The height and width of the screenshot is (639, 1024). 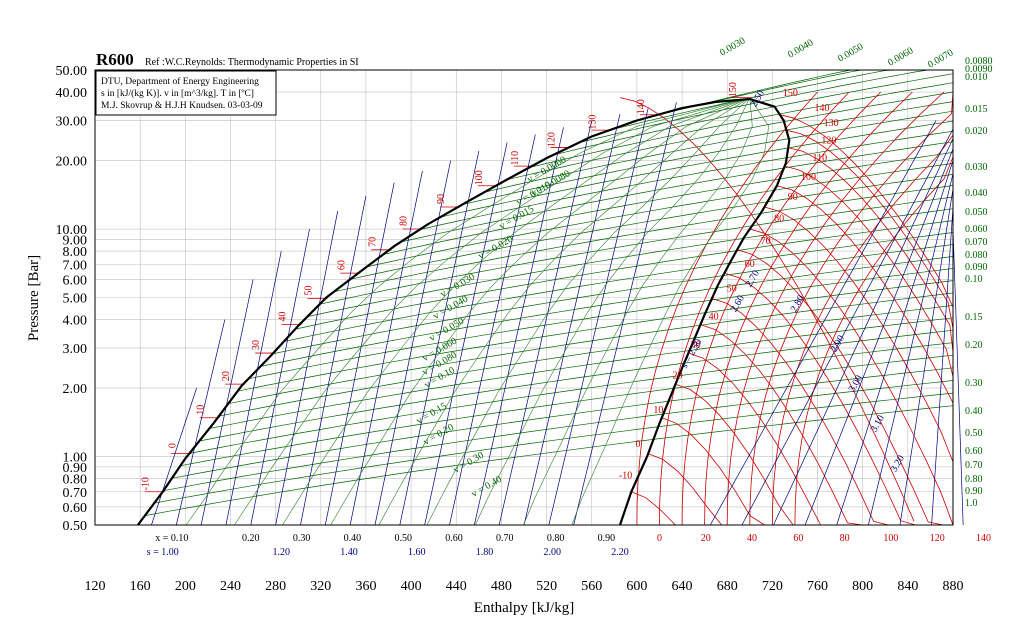 What do you see at coordinates (485, 552) in the screenshot?
I see `entropy-label: 1.80` at bounding box center [485, 552].